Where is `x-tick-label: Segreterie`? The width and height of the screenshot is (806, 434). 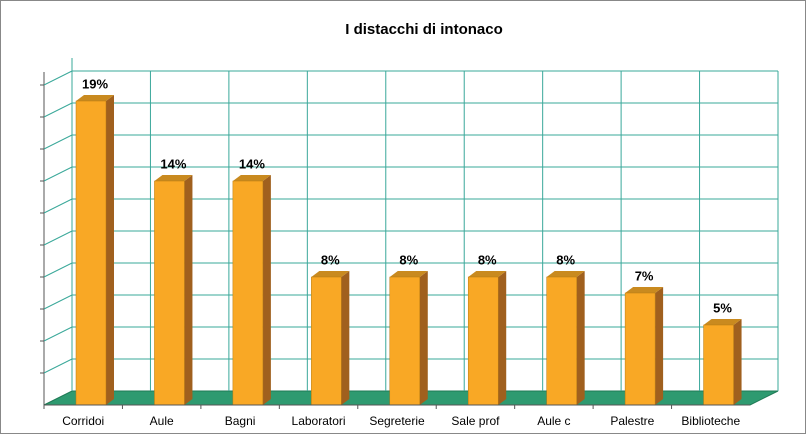
x-tick-label: Segreterie is located at coordinates (397, 421).